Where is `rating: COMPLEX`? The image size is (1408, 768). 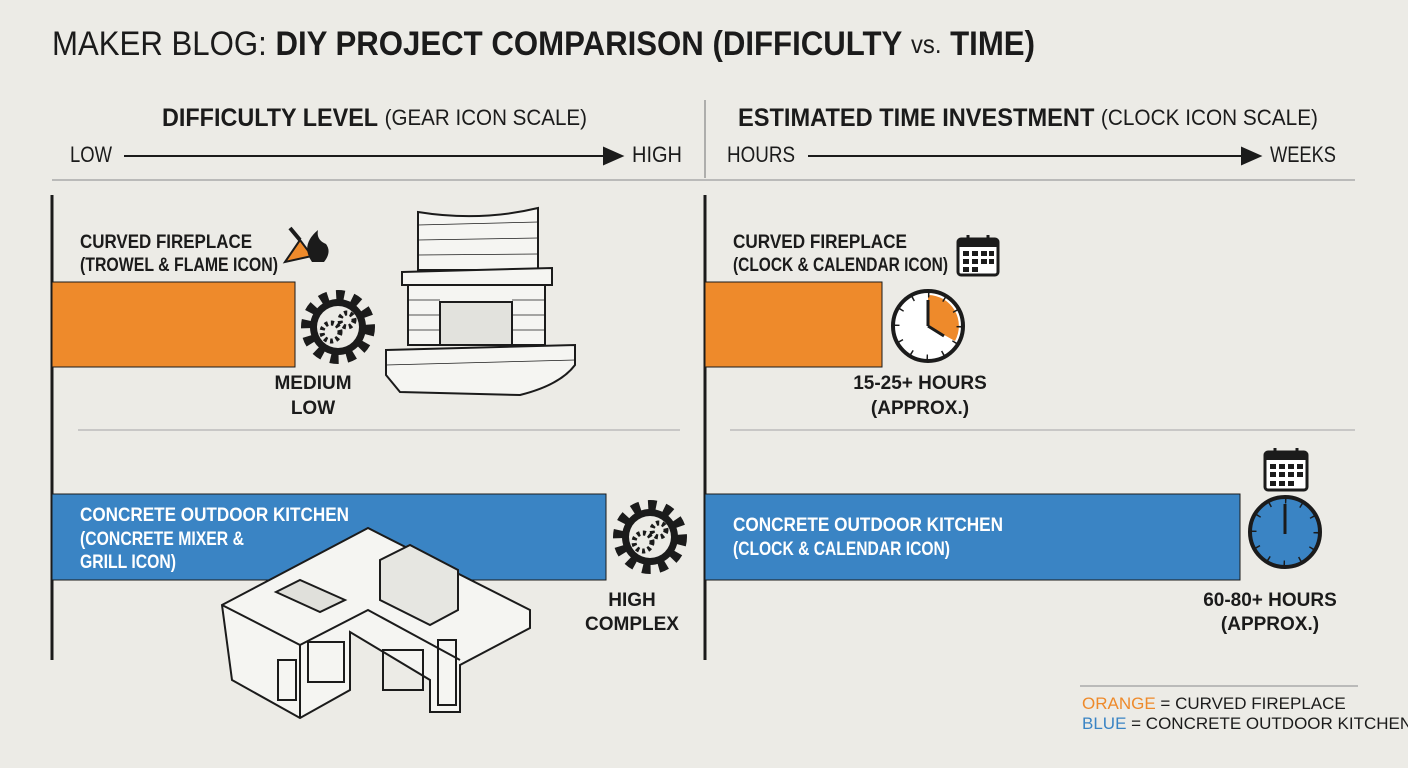
rating: COMPLEX is located at coordinates (632, 624).